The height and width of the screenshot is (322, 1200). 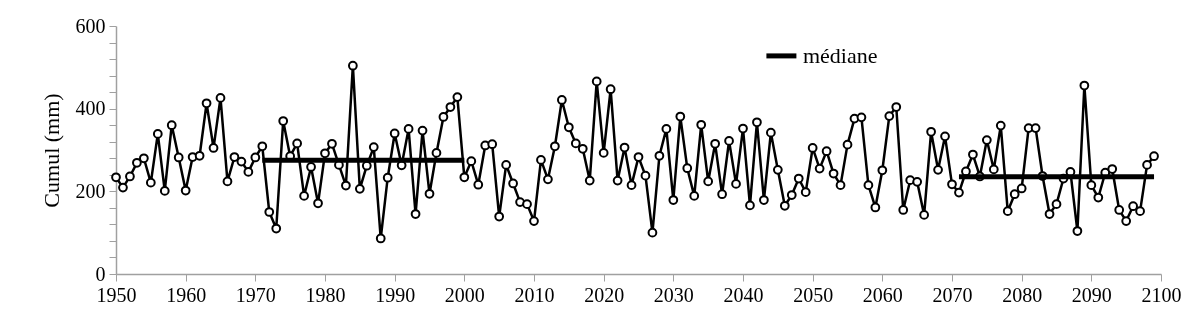 I want to click on x-tick-label: 2000, so click(x=464, y=294).